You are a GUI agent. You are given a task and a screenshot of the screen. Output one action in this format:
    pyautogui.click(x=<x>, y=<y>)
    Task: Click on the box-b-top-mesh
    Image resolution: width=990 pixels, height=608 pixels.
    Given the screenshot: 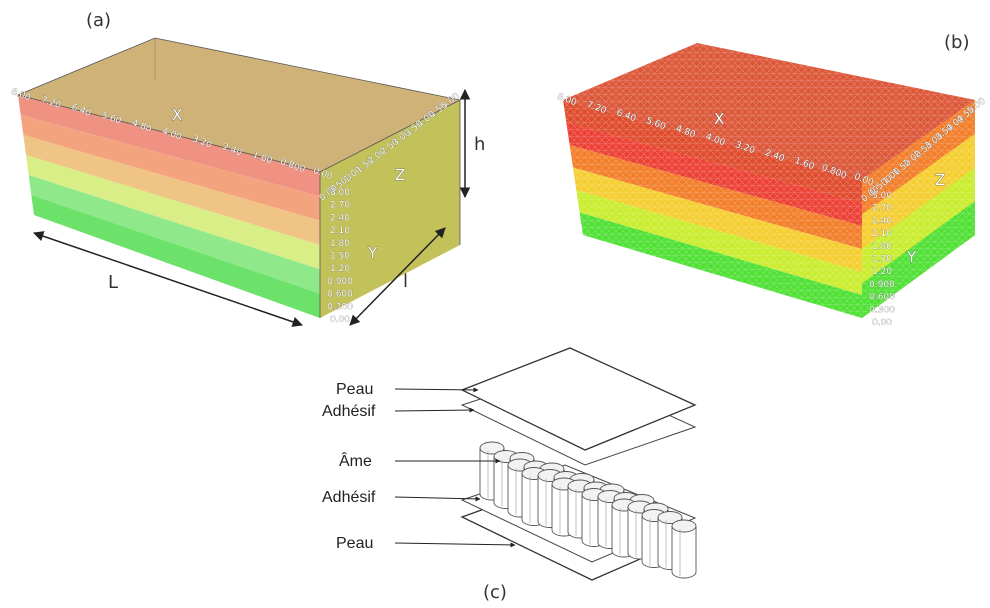 What is the action you would take?
    pyautogui.click(x=769, y=111)
    